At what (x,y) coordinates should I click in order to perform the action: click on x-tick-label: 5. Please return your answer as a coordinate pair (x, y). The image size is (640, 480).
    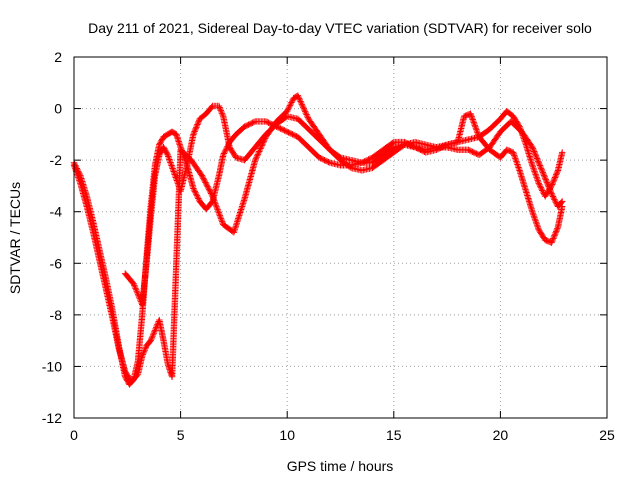
    Looking at the image, I should click on (181, 435).